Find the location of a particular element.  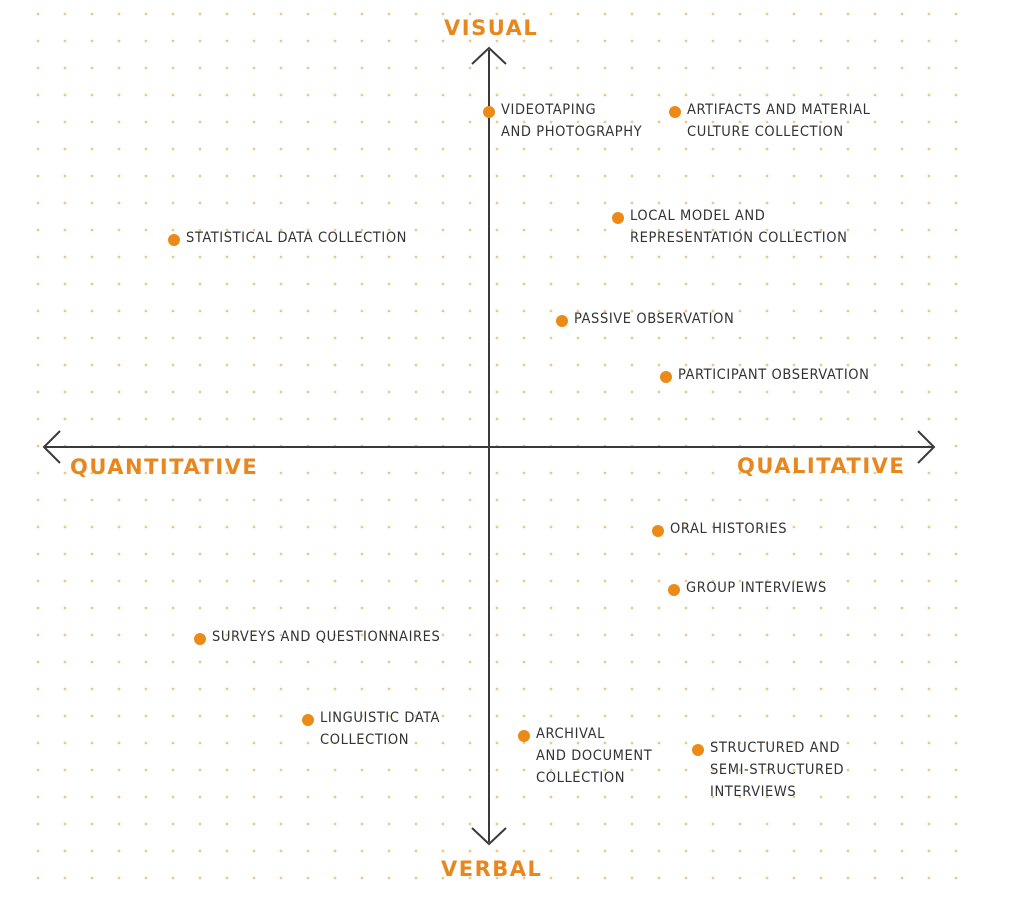

method-label-line: SEMI-STRUCTURED is located at coordinates (777, 770).